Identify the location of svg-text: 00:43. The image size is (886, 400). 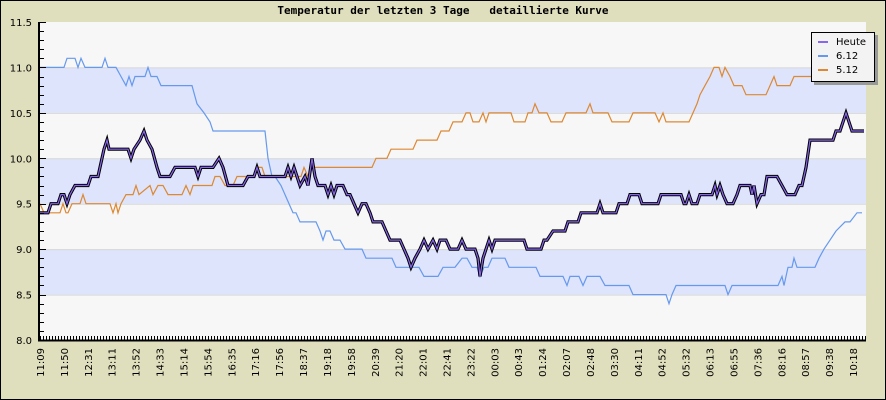
(519, 362).